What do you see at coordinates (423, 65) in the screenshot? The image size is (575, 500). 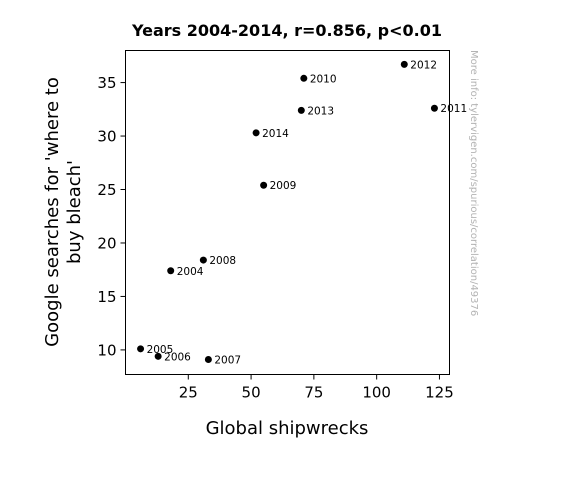 I see `data-point-label: 2012` at bounding box center [423, 65].